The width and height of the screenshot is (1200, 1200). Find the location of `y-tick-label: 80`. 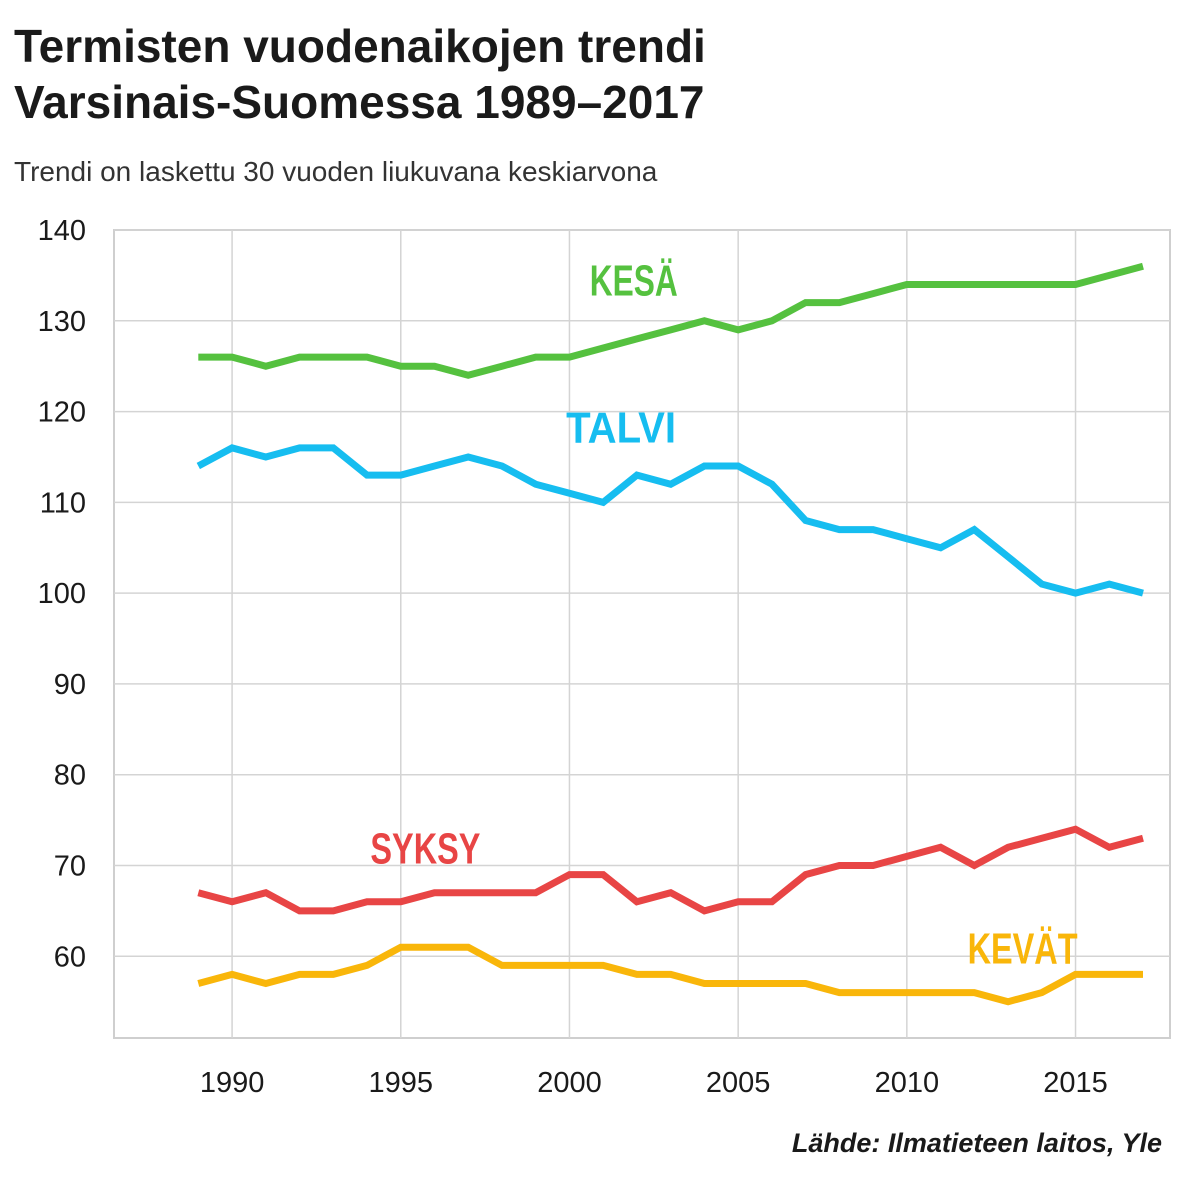

y-tick-label: 80 is located at coordinates (70, 776).